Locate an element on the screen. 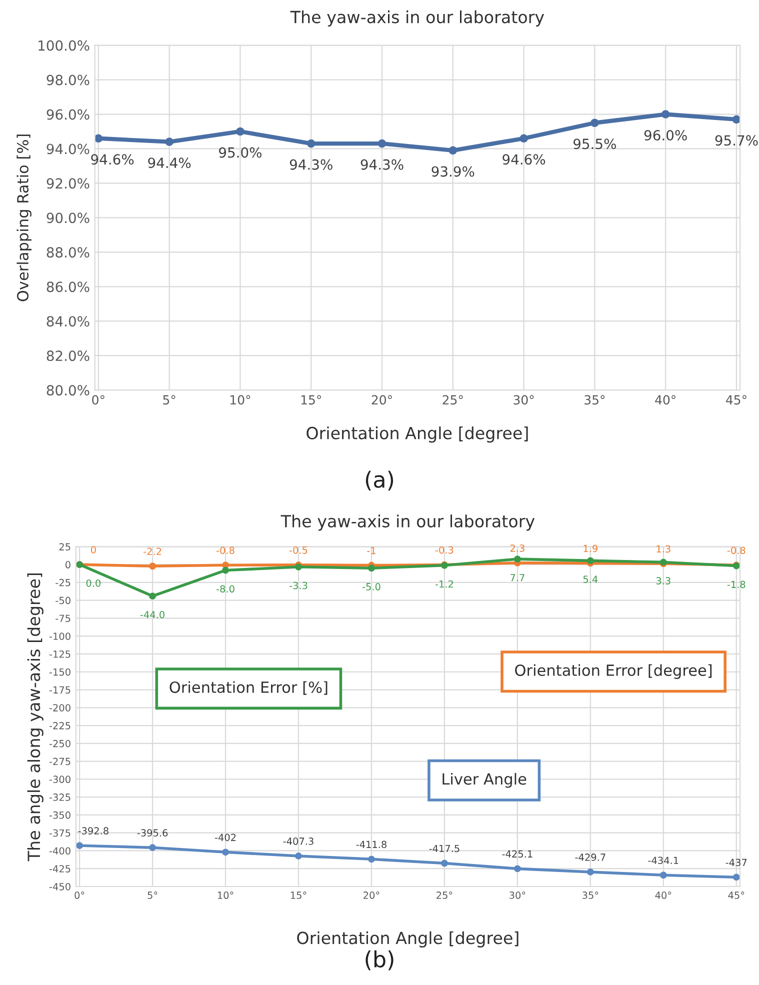 This screenshot has height=985, width=759. data-label: -411.8 is located at coordinates (371, 844).